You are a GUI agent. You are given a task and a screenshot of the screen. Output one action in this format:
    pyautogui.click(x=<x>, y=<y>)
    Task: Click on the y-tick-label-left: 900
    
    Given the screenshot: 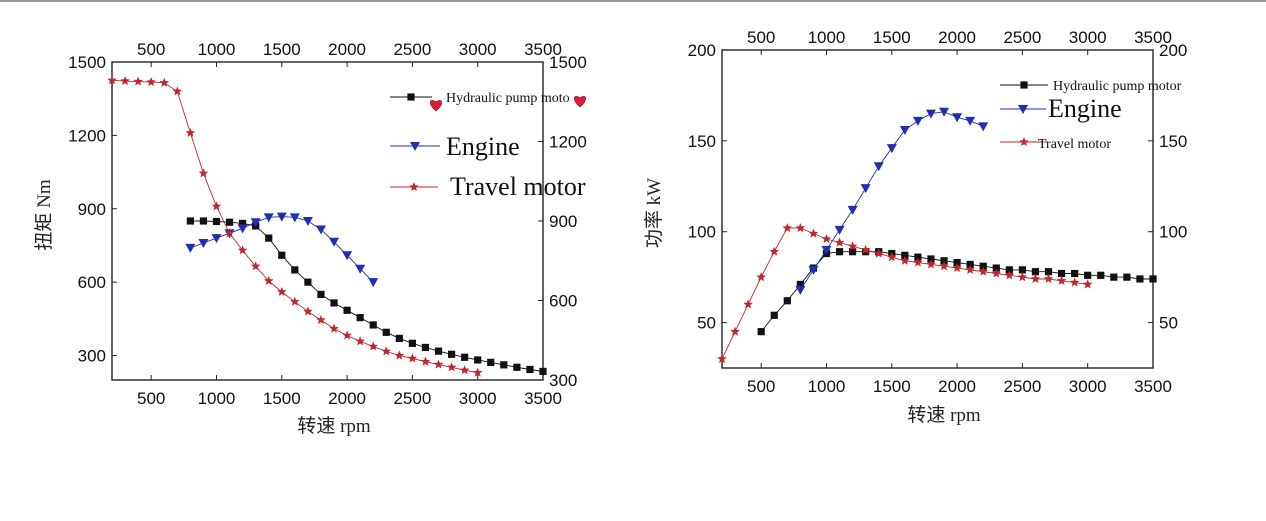 What is the action you would take?
    pyautogui.click(x=92, y=209)
    